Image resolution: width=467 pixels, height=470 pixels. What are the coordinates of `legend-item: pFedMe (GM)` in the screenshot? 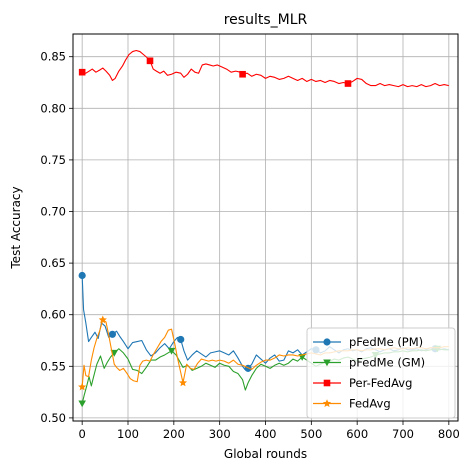 It's located at (369, 363).